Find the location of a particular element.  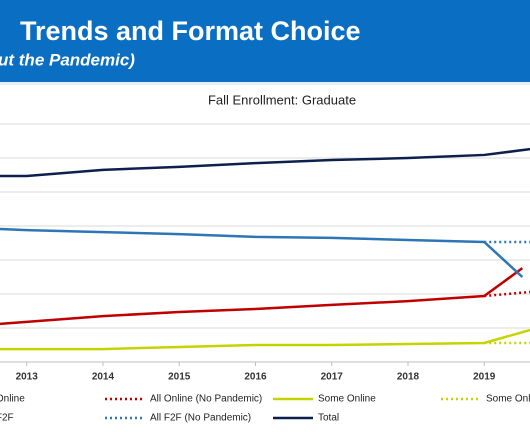

x-tick-label: 2017 is located at coordinates (332, 377).